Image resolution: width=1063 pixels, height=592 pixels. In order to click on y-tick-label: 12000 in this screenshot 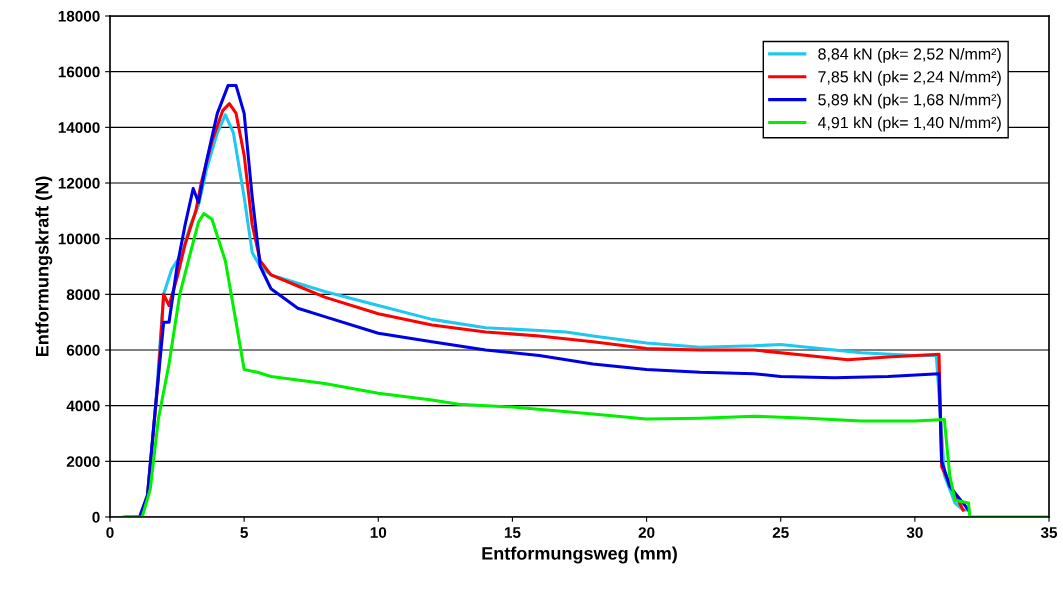, I will do `click(79, 183)`.